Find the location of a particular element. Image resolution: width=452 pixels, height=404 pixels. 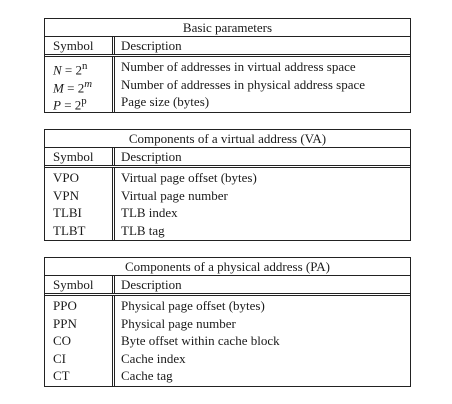

symbol-column: N = 2n M = 2m P = 2p is located at coordinates (80, 84).